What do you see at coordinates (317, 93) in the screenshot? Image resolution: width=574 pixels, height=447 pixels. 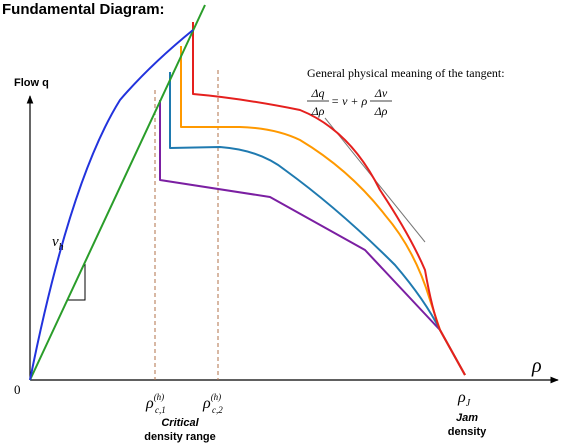 I see `formula-text: Δq` at bounding box center [317, 93].